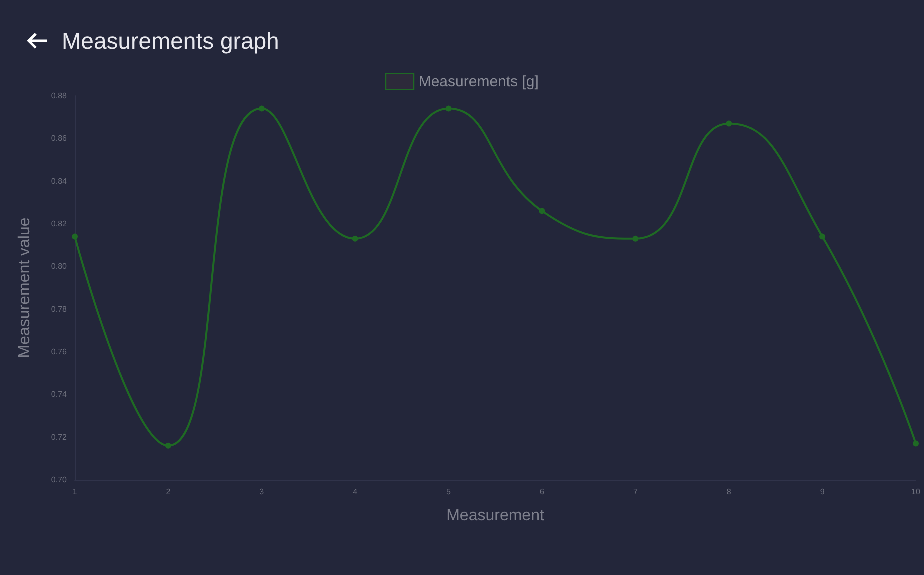  I want to click on x-tick-label: 1, so click(75, 492).